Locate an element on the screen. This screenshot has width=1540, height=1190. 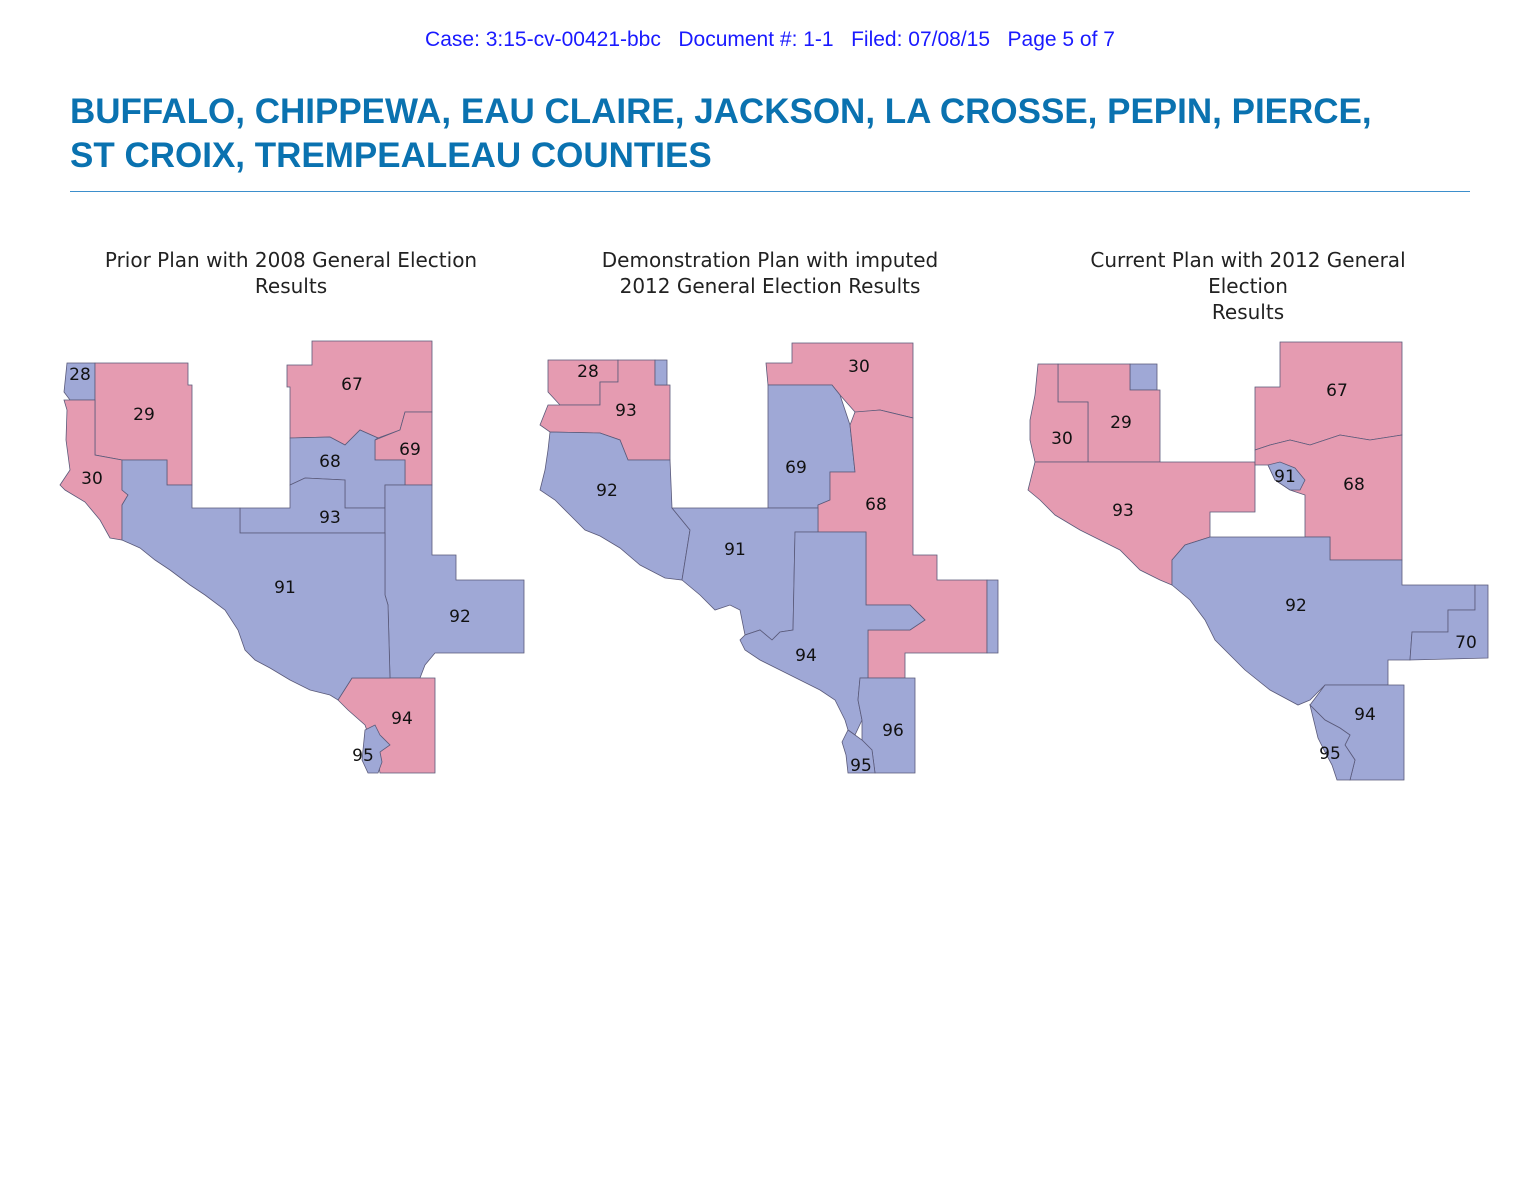
district-label: 70 is located at coordinates (1466, 643).